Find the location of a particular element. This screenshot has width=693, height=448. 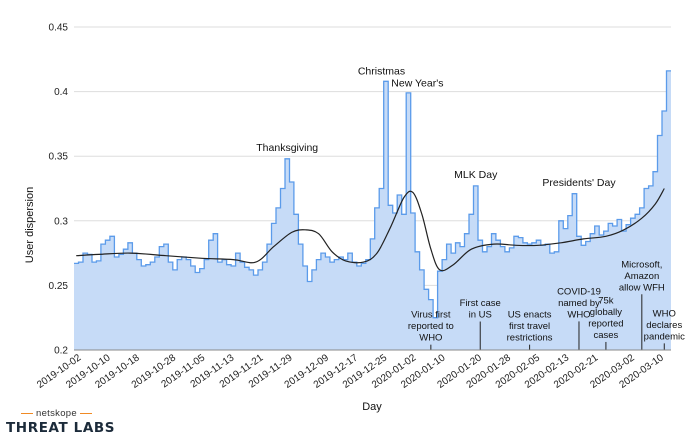

annotation-line: globally is located at coordinates (606, 312).